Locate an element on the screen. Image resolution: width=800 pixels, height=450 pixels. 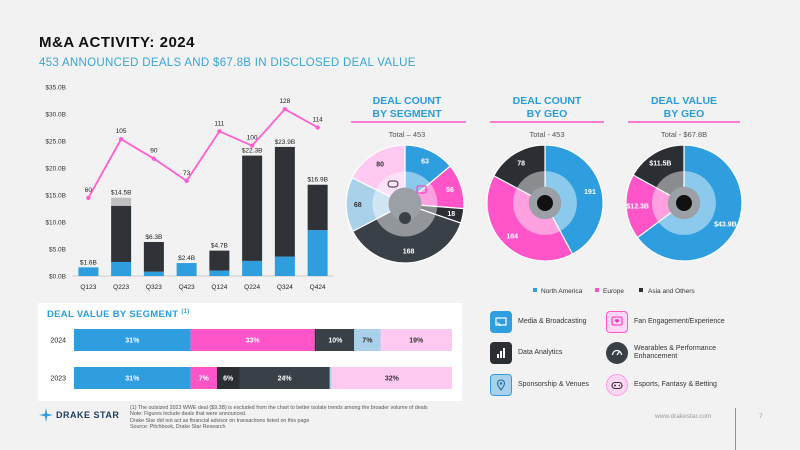
donut-slice-label: 80 is located at coordinates (380, 164).